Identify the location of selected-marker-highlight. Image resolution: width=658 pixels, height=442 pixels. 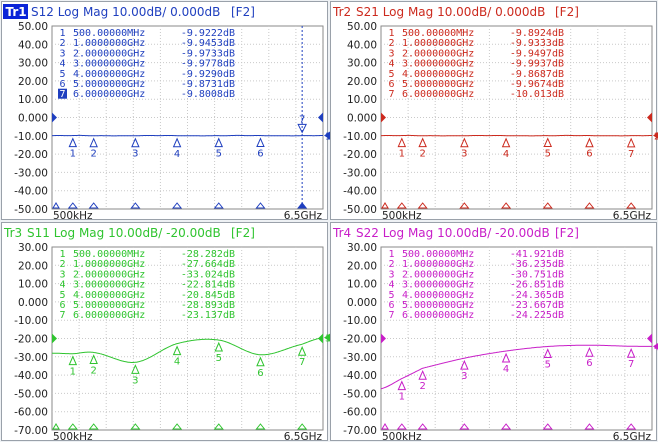
(62, 93).